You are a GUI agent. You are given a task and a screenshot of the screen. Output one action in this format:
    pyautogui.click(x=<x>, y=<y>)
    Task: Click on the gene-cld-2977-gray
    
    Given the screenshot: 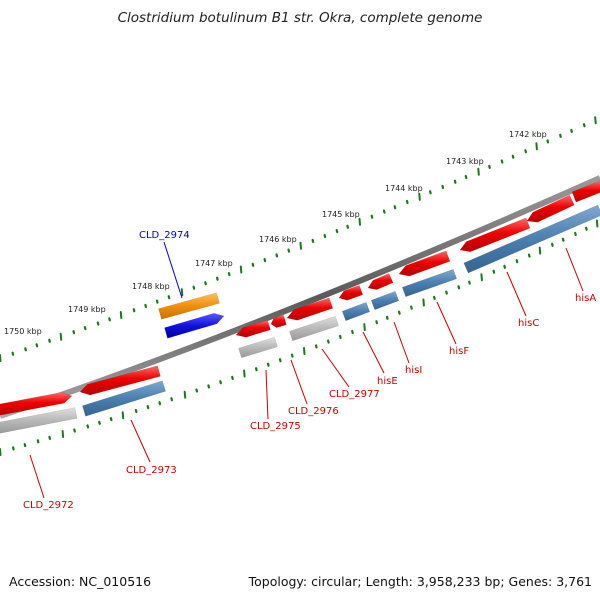 What is the action you would take?
    pyautogui.click(x=314, y=328)
    